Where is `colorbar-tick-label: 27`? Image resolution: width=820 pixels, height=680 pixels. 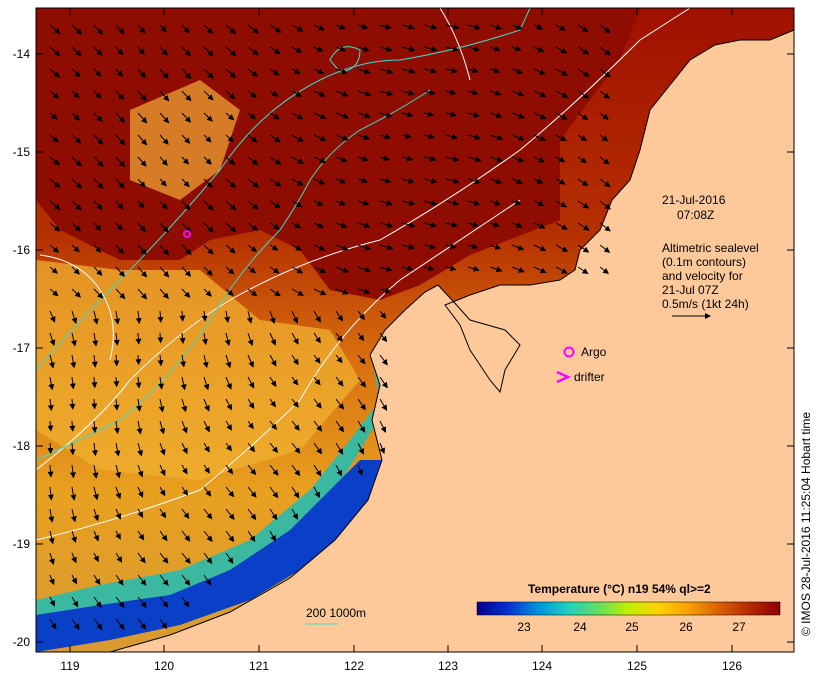 colorbar-tick-label: 27 is located at coordinates (739, 627).